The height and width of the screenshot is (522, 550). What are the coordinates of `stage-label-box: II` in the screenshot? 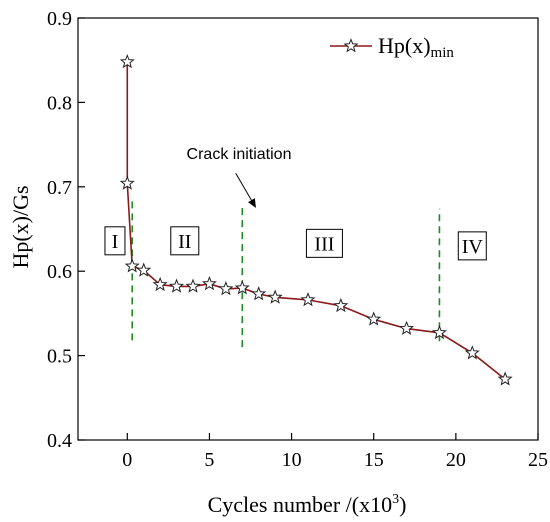 It's located at (185, 241).